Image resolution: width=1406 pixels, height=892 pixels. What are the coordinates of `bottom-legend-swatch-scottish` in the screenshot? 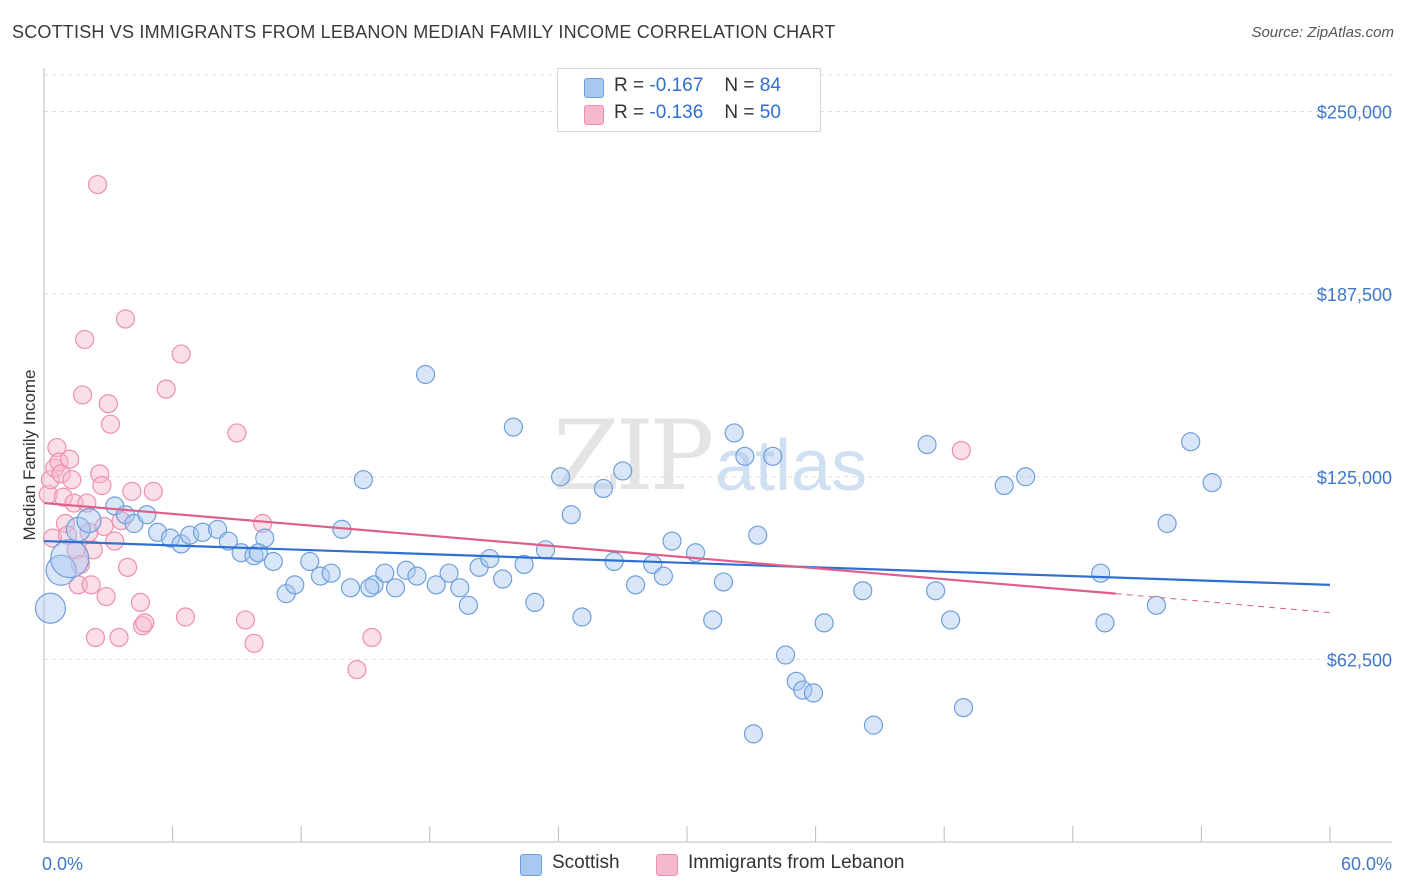 It's located at (531, 865).